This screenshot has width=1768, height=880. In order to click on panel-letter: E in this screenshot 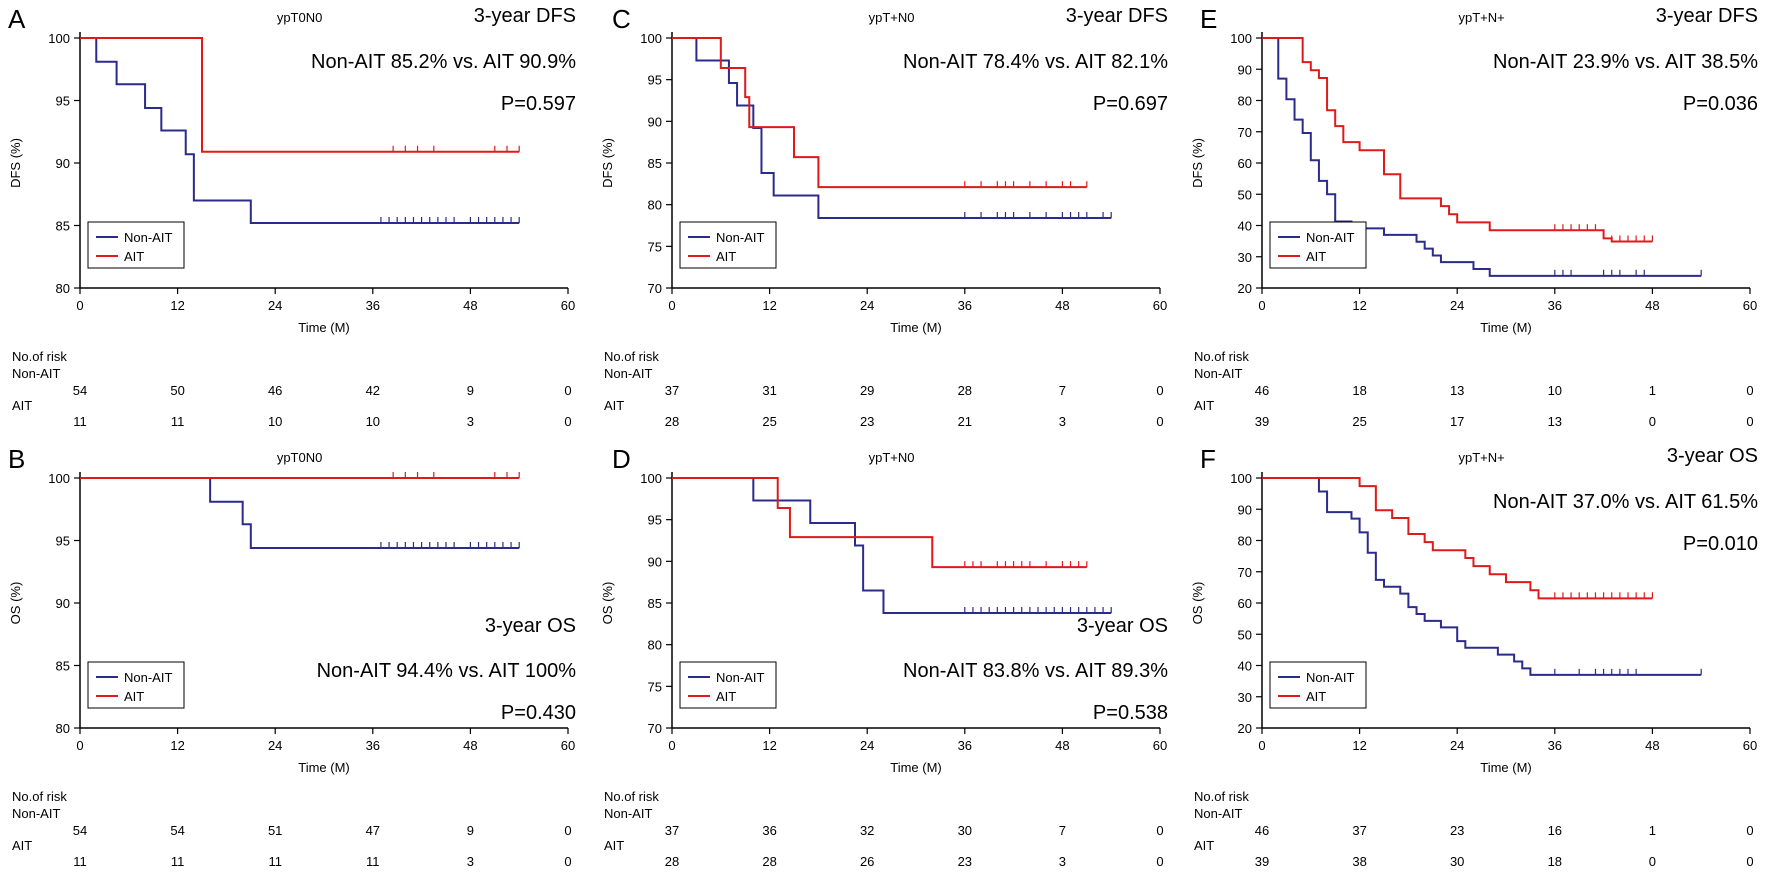, I will do `click(1208, 19)`.